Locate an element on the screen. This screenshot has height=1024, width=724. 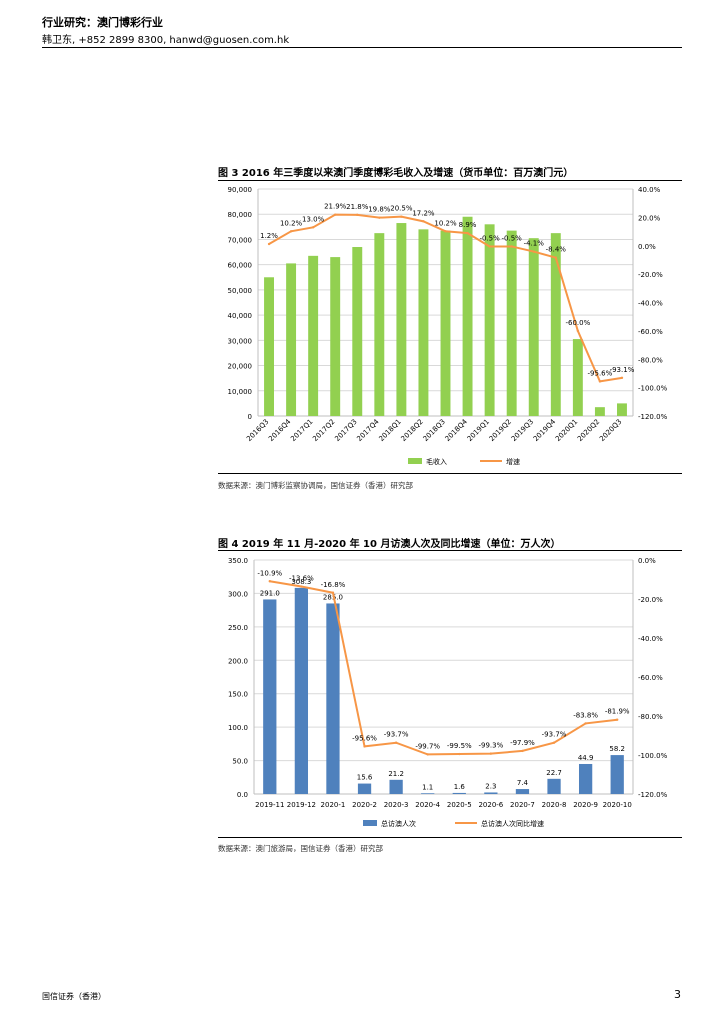
fig4-growth-label: -95.6% is located at coordinates (364, 738).